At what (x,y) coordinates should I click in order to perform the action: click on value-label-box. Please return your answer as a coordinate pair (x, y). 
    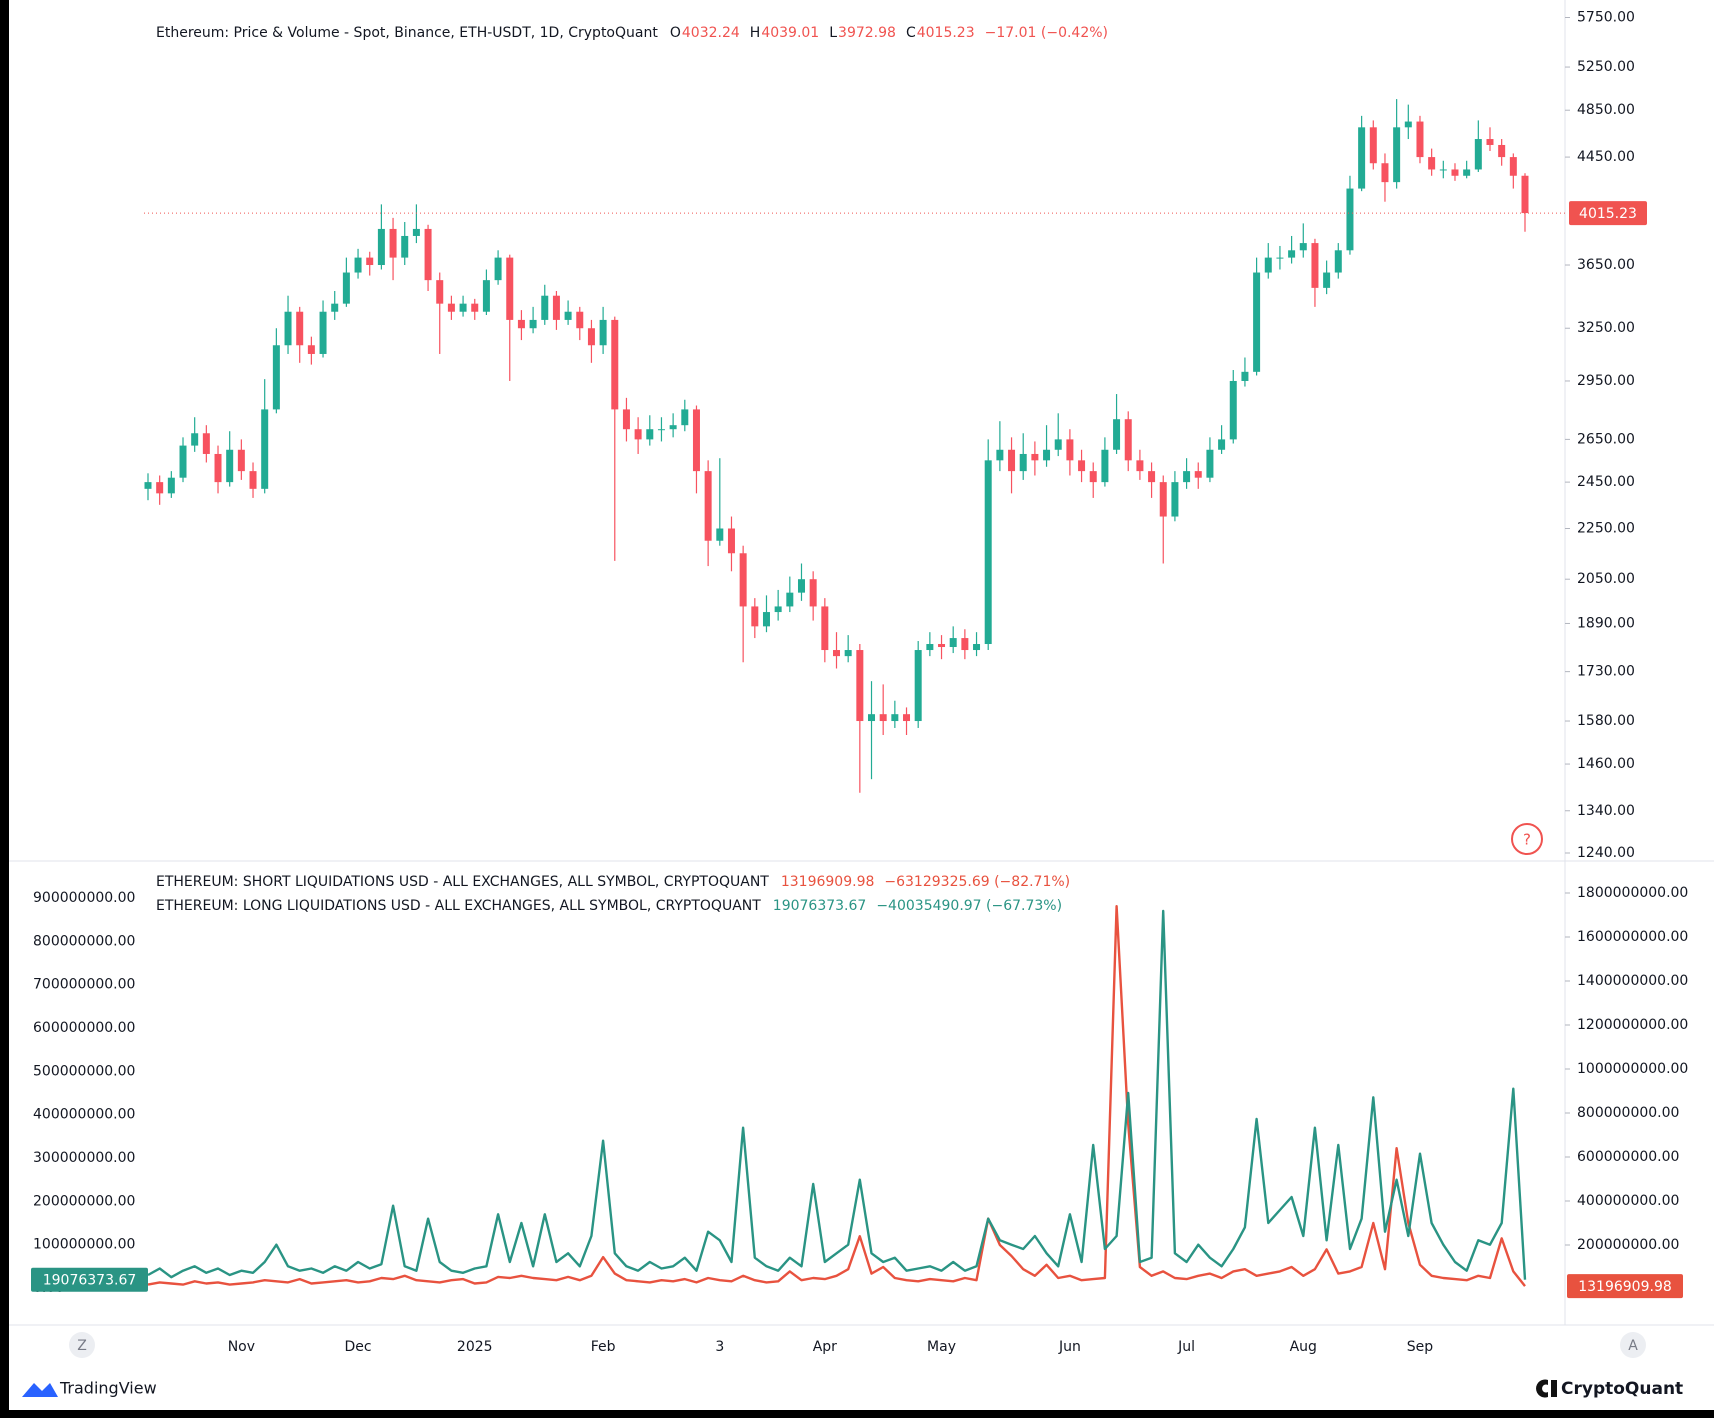
    Looking at the image, I should click on (1625, 1286).